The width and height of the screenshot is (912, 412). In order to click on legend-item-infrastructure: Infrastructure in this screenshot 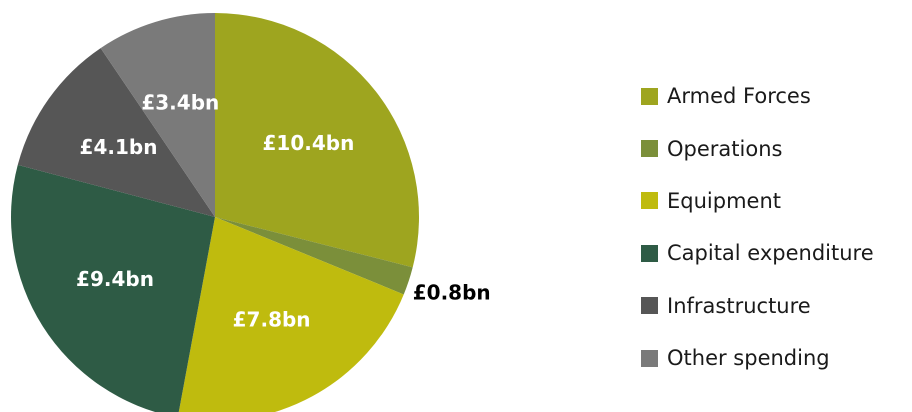, I will do `click(757, 306)`.